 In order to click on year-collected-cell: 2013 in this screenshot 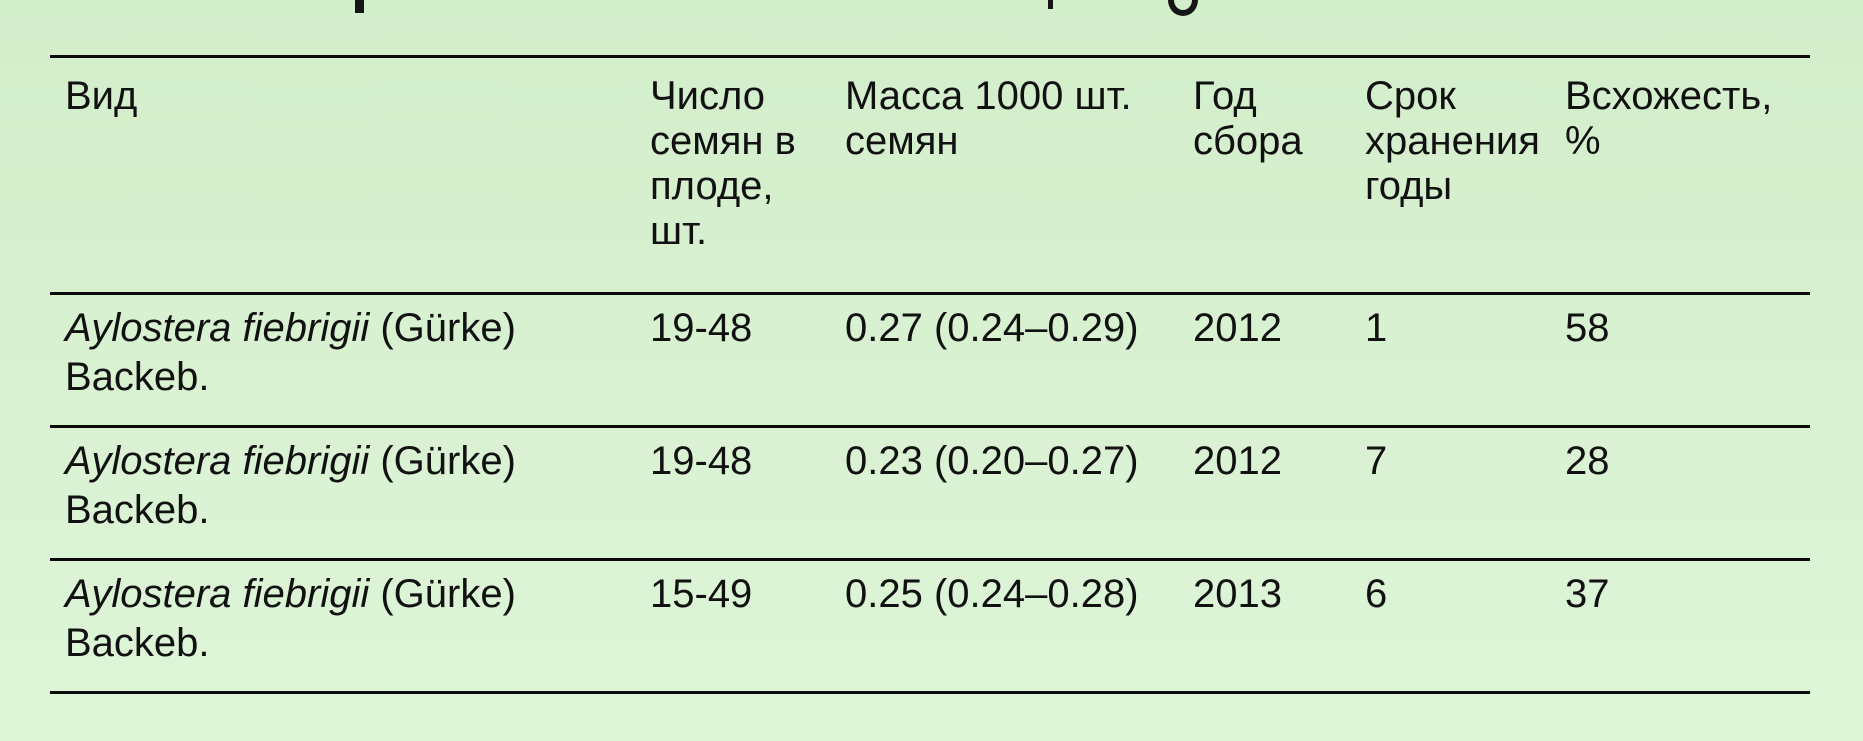, I will do `click(1264, 626)`.